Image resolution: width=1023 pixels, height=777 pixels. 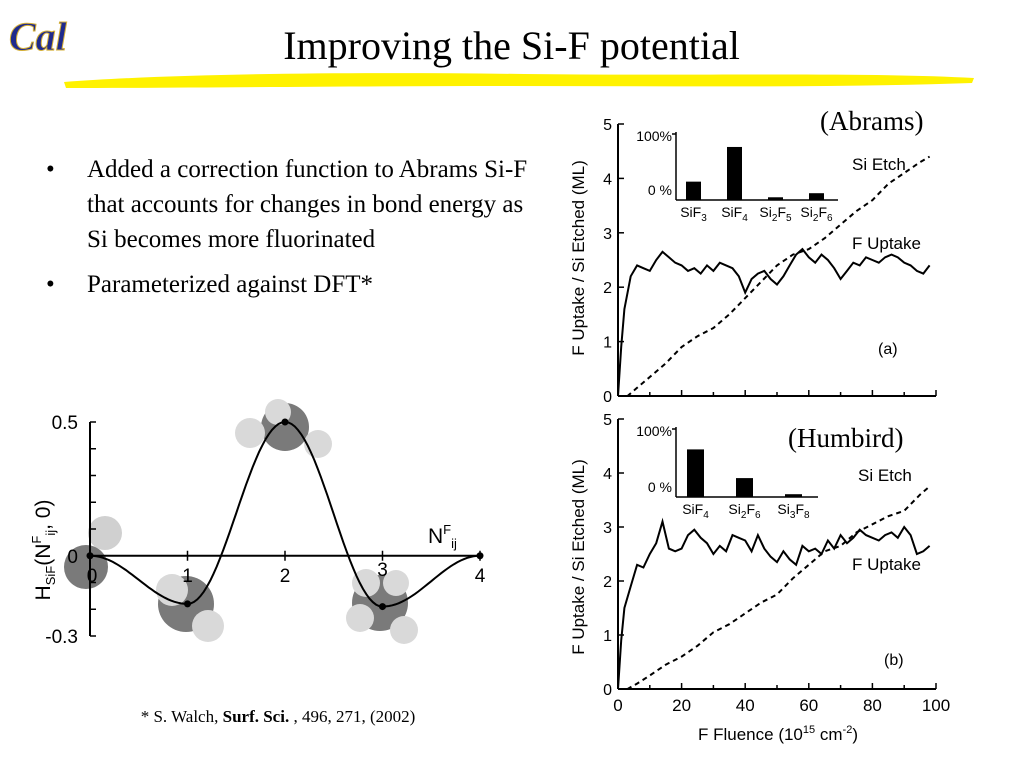 I want to click on humbird-x-tick-label: 0, so click(x=617, y=705).